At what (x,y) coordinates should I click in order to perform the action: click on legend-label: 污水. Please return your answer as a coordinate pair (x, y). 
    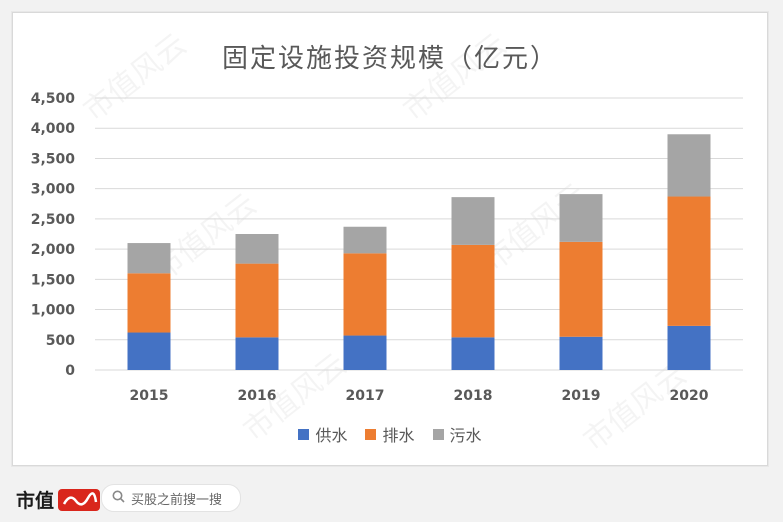
    Looking at the image, I should click on (465, 435).